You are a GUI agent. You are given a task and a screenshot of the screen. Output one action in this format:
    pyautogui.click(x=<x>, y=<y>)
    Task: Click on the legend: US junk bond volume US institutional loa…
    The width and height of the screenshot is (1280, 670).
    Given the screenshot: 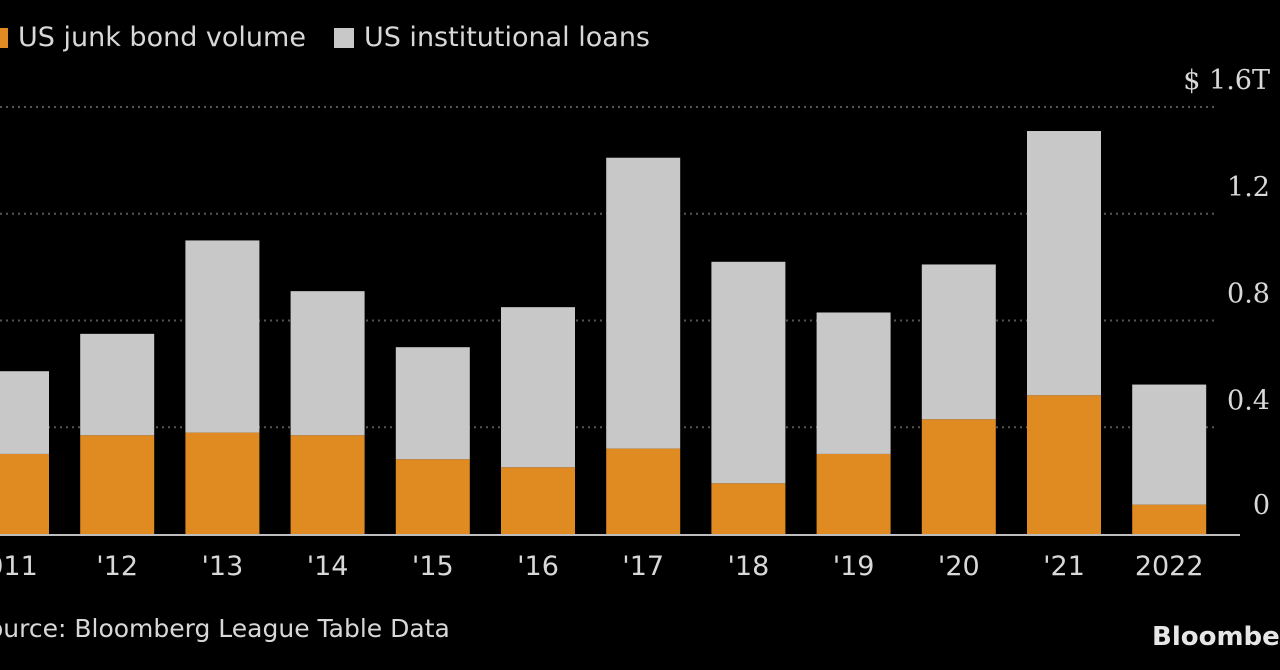 What is the action you would take?
    pyautogui.click(x=339, y=37)
    